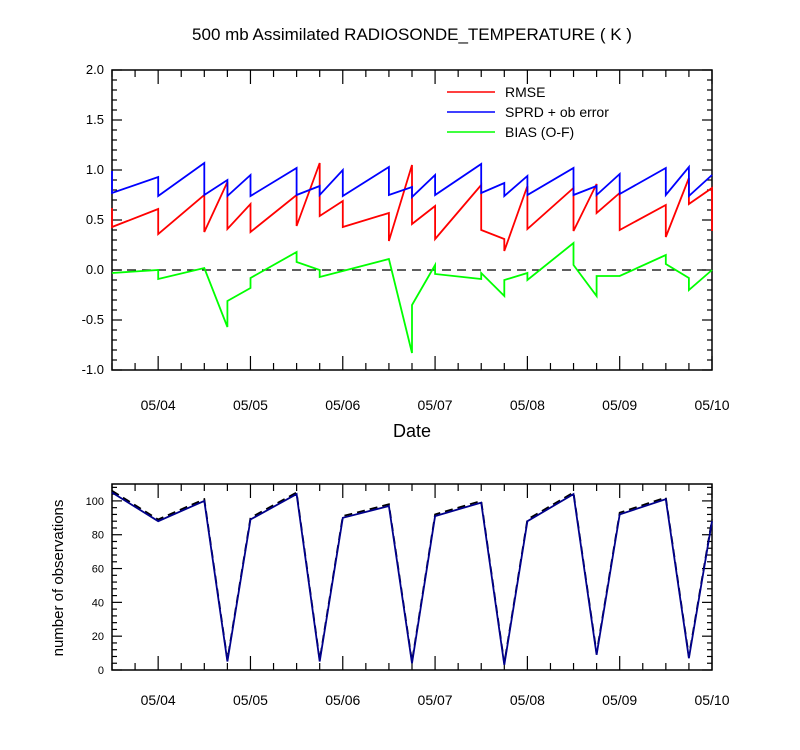 Image resolution: width=800 pixels, height=750 pixels. What do you see at coordinates (101, 671) in the screenshot?
I see `y-tick-label: 0` at bounding box center [101, 671].